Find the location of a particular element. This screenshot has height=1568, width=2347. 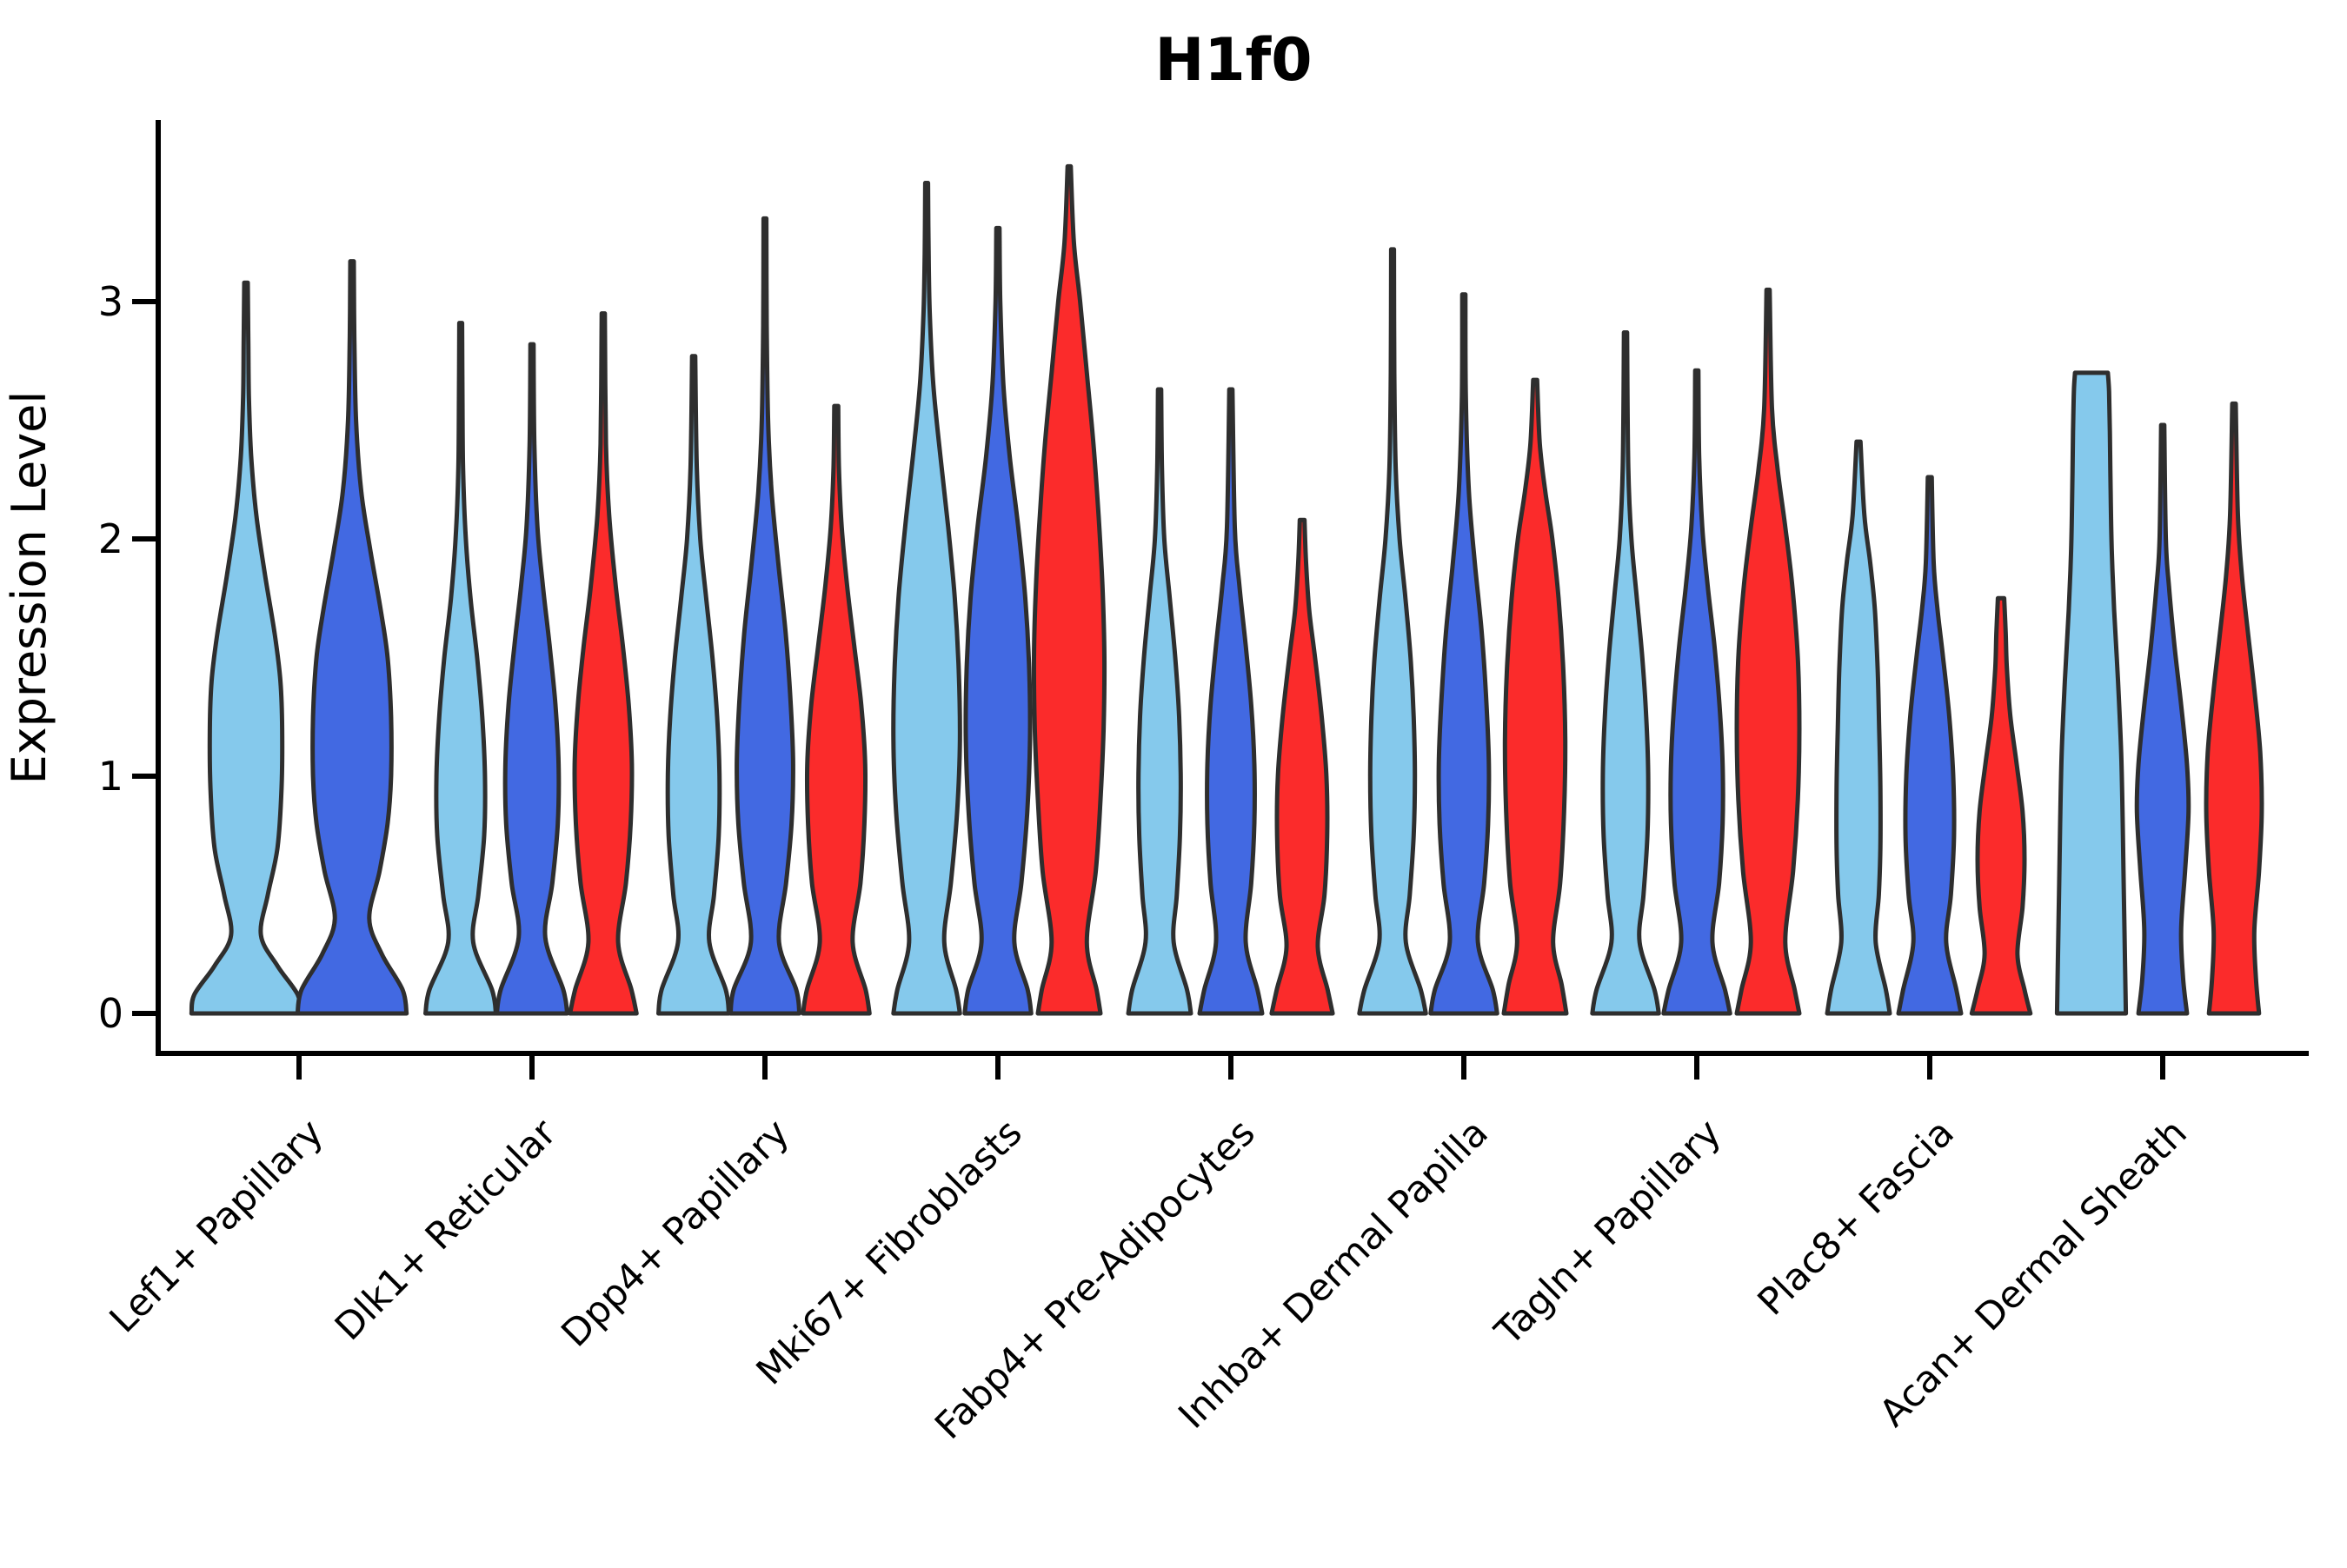

violin-plac8-fascia-red is located at coordinates (2001, 805).